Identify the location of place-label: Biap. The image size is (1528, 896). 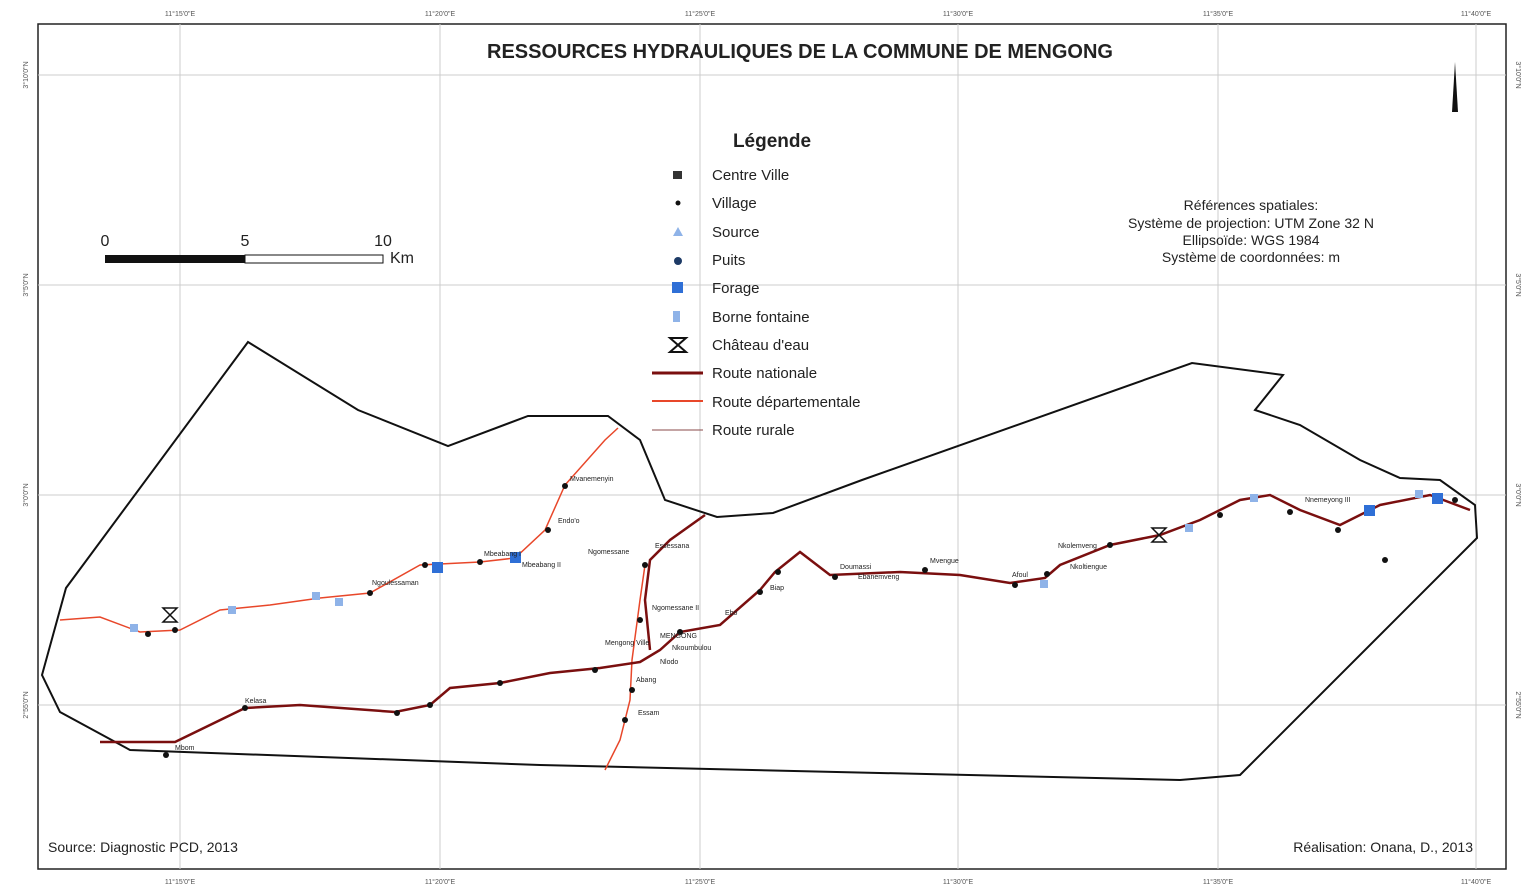
(777, 588).